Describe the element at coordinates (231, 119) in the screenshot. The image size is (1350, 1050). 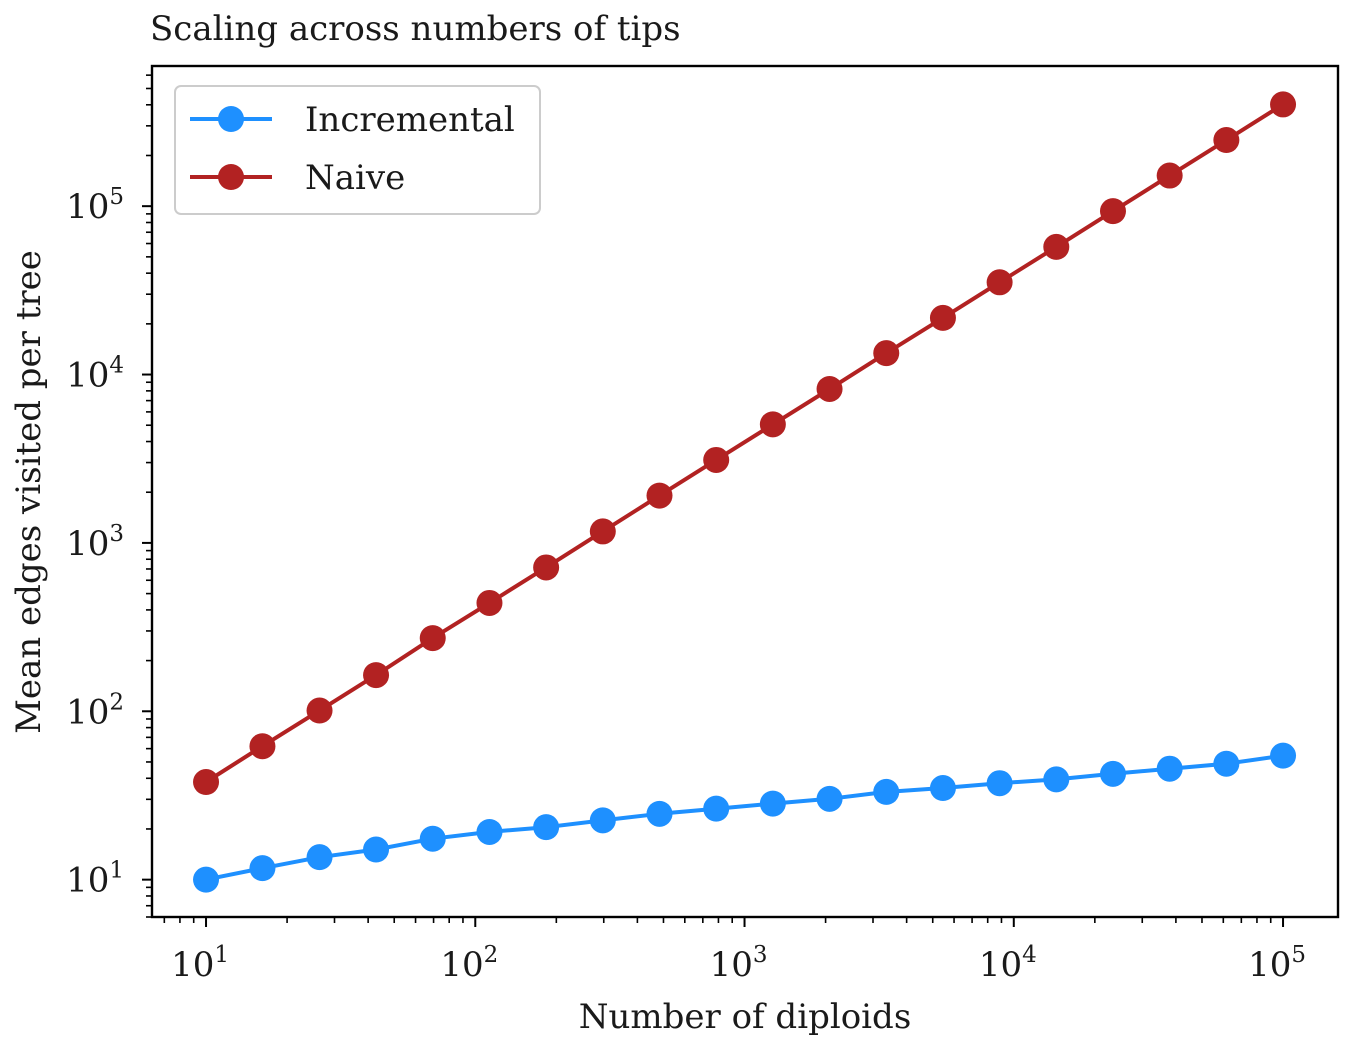
I see `legend-marker-incremental` at that location.